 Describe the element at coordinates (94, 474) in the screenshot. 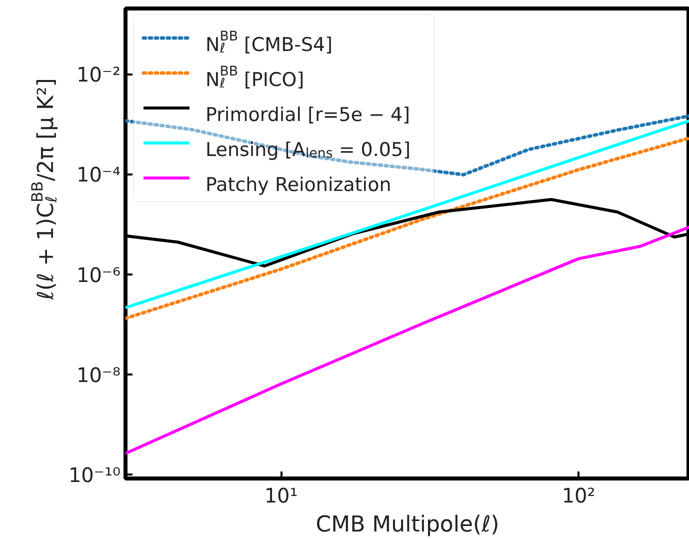

I see `y-tick-label: 10⁻¹⁰` at that location.